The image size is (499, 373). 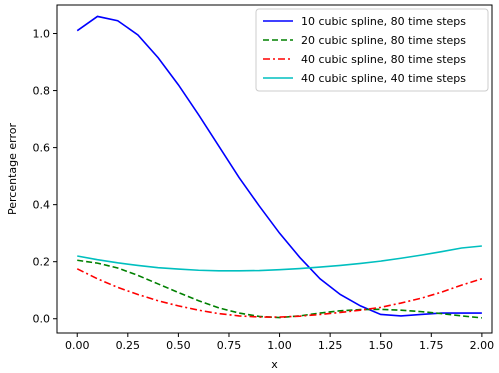 What do you see at coordinates (128, 345) in the screenshot?
I see `x-tick-label: 0.25` at bounding box center [128, 345].